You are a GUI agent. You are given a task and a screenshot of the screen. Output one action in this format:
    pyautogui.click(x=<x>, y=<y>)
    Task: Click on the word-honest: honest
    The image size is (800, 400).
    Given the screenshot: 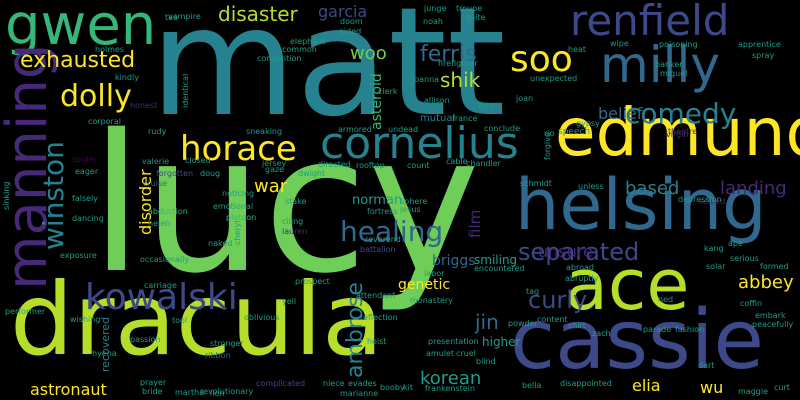 What is the action you would take?
    pyautogui.click(x=144, y=105)
    